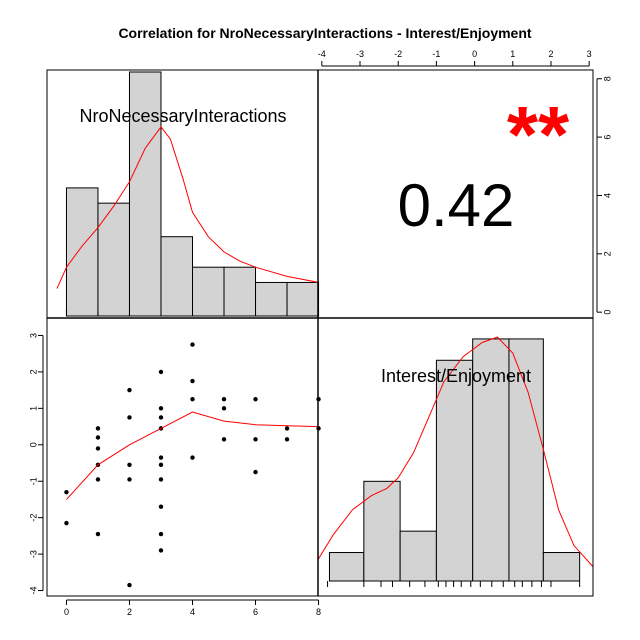 The image size is (640, 640). I want to click on axis-bottom: 0 2 4 6 8, so click(192, 608).